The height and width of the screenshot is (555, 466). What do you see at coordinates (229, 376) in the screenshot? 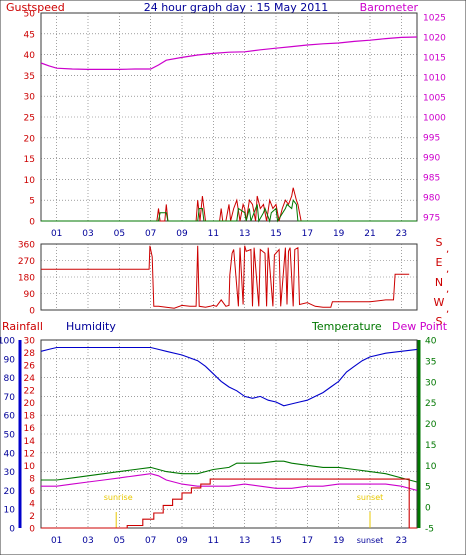
I see `series-humidity-line` at bounding box center [229, 376].